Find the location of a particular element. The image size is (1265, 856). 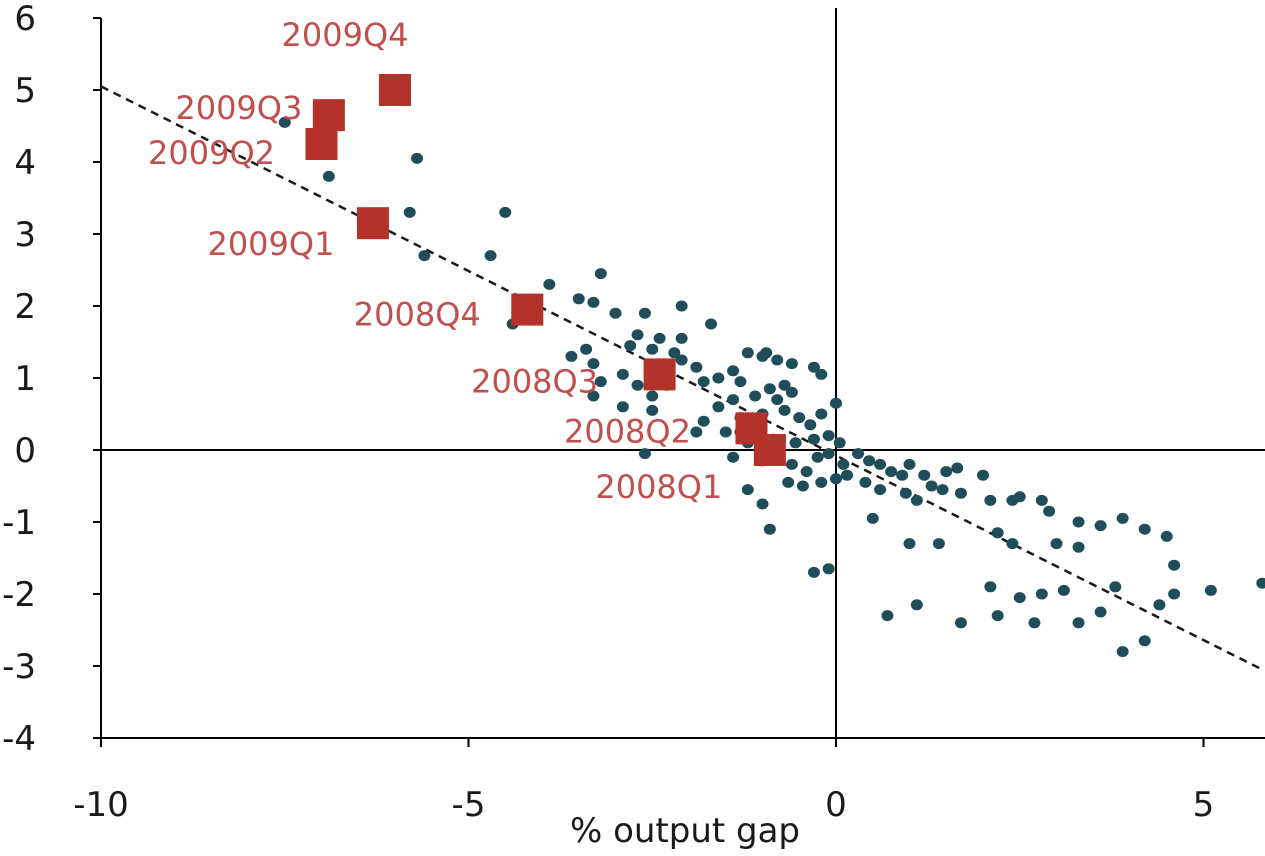

y-tick-label: 2 is located at coordinates (25, 307).